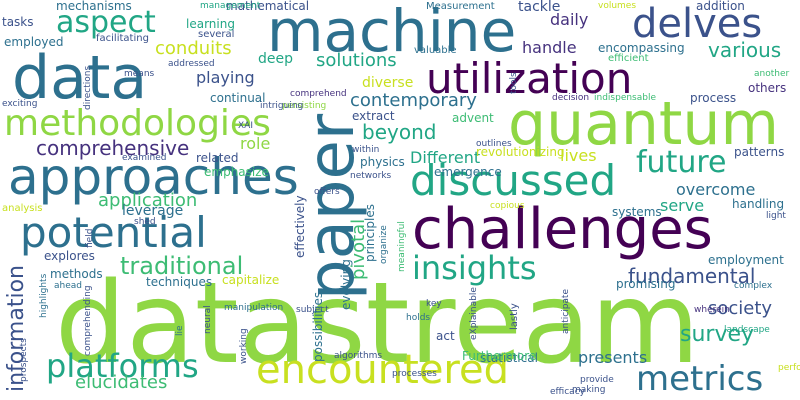  Describe the element at coordinates (193, 48) in the screenshot. I see `word: conduits` at that location.